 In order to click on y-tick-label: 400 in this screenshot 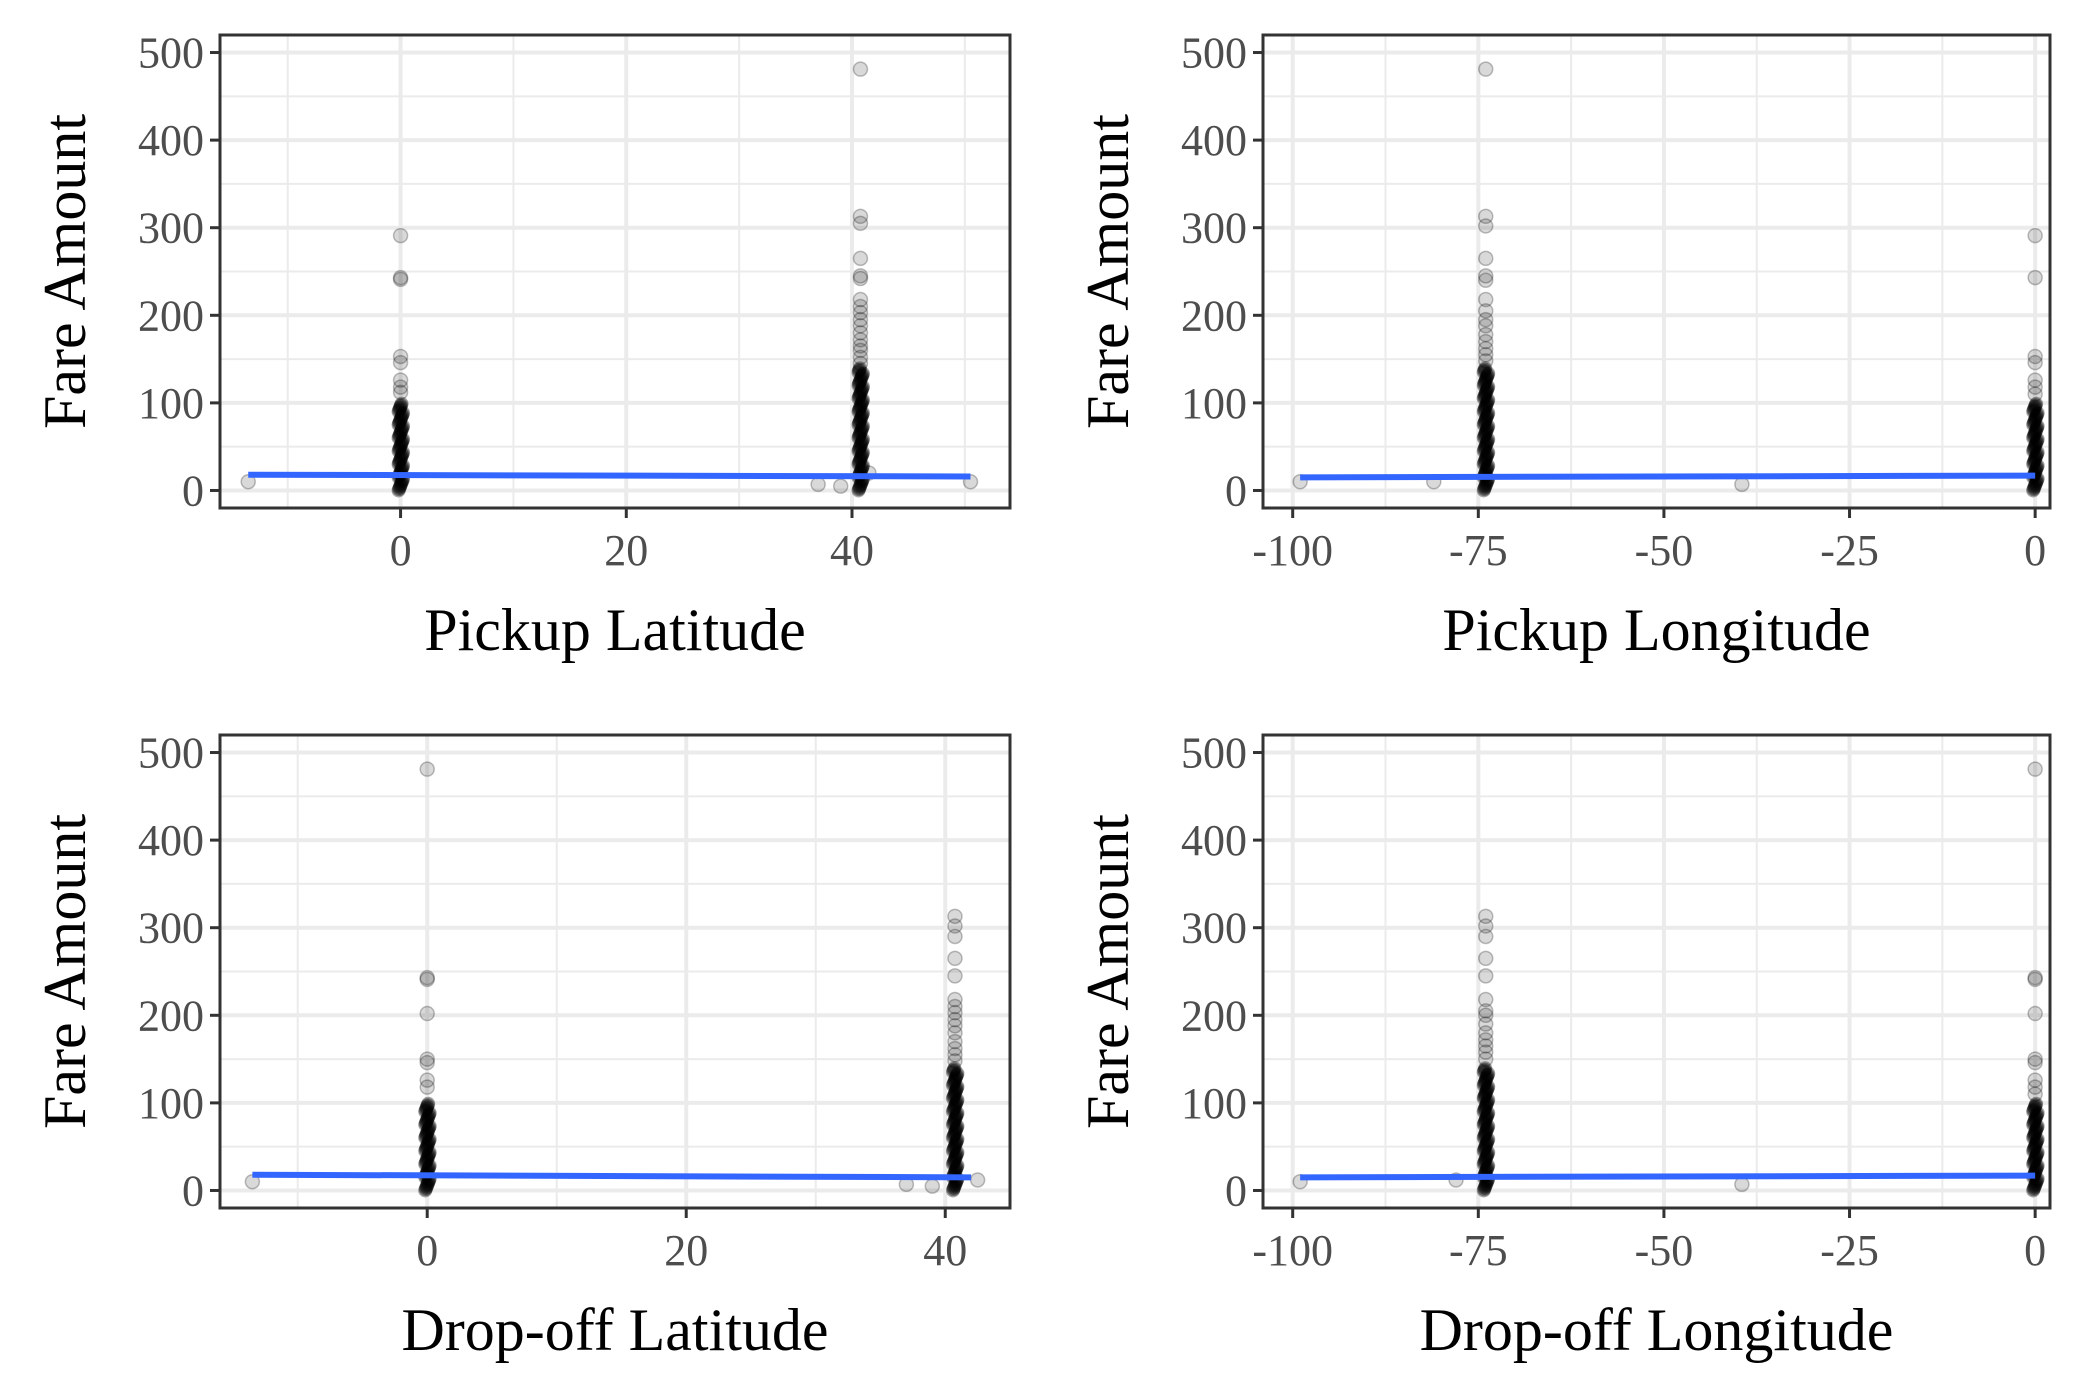, I will do `click(1214, 840)`.